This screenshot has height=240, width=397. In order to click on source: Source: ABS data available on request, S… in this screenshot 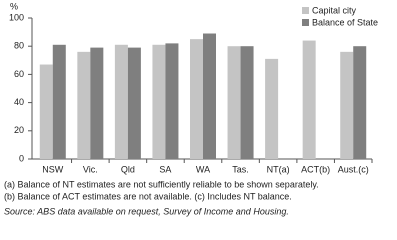, I will do `click(146, 211)`.